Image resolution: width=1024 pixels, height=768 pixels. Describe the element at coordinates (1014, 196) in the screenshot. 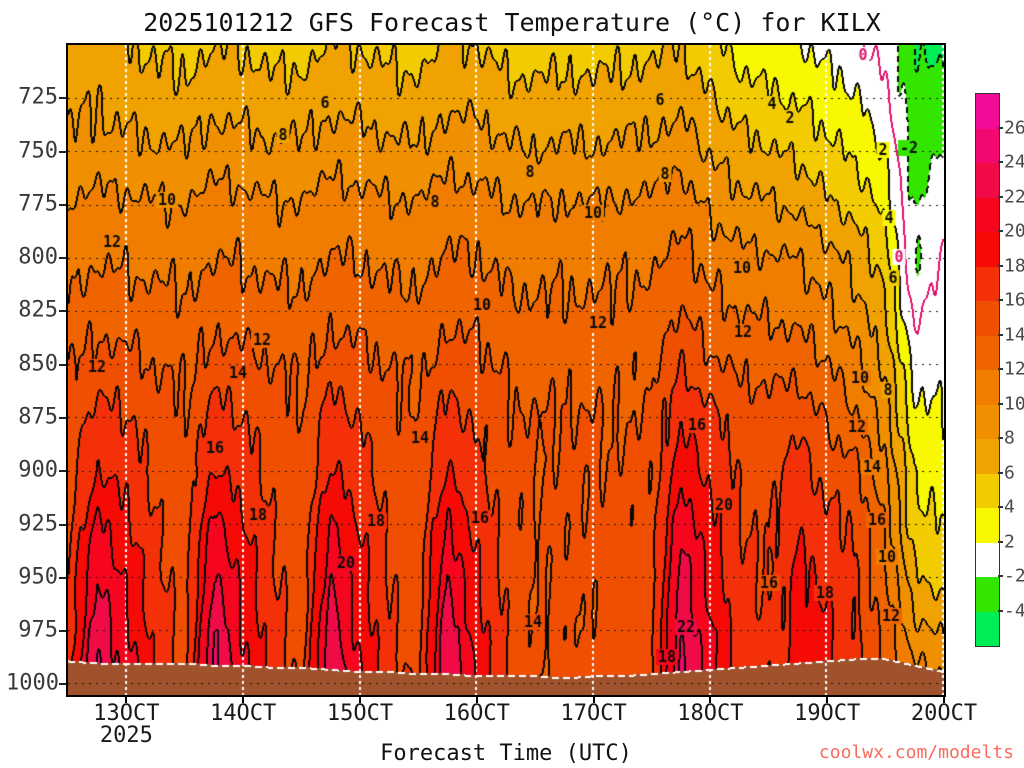

I see `colorbar-tick-label: 22` at that location.